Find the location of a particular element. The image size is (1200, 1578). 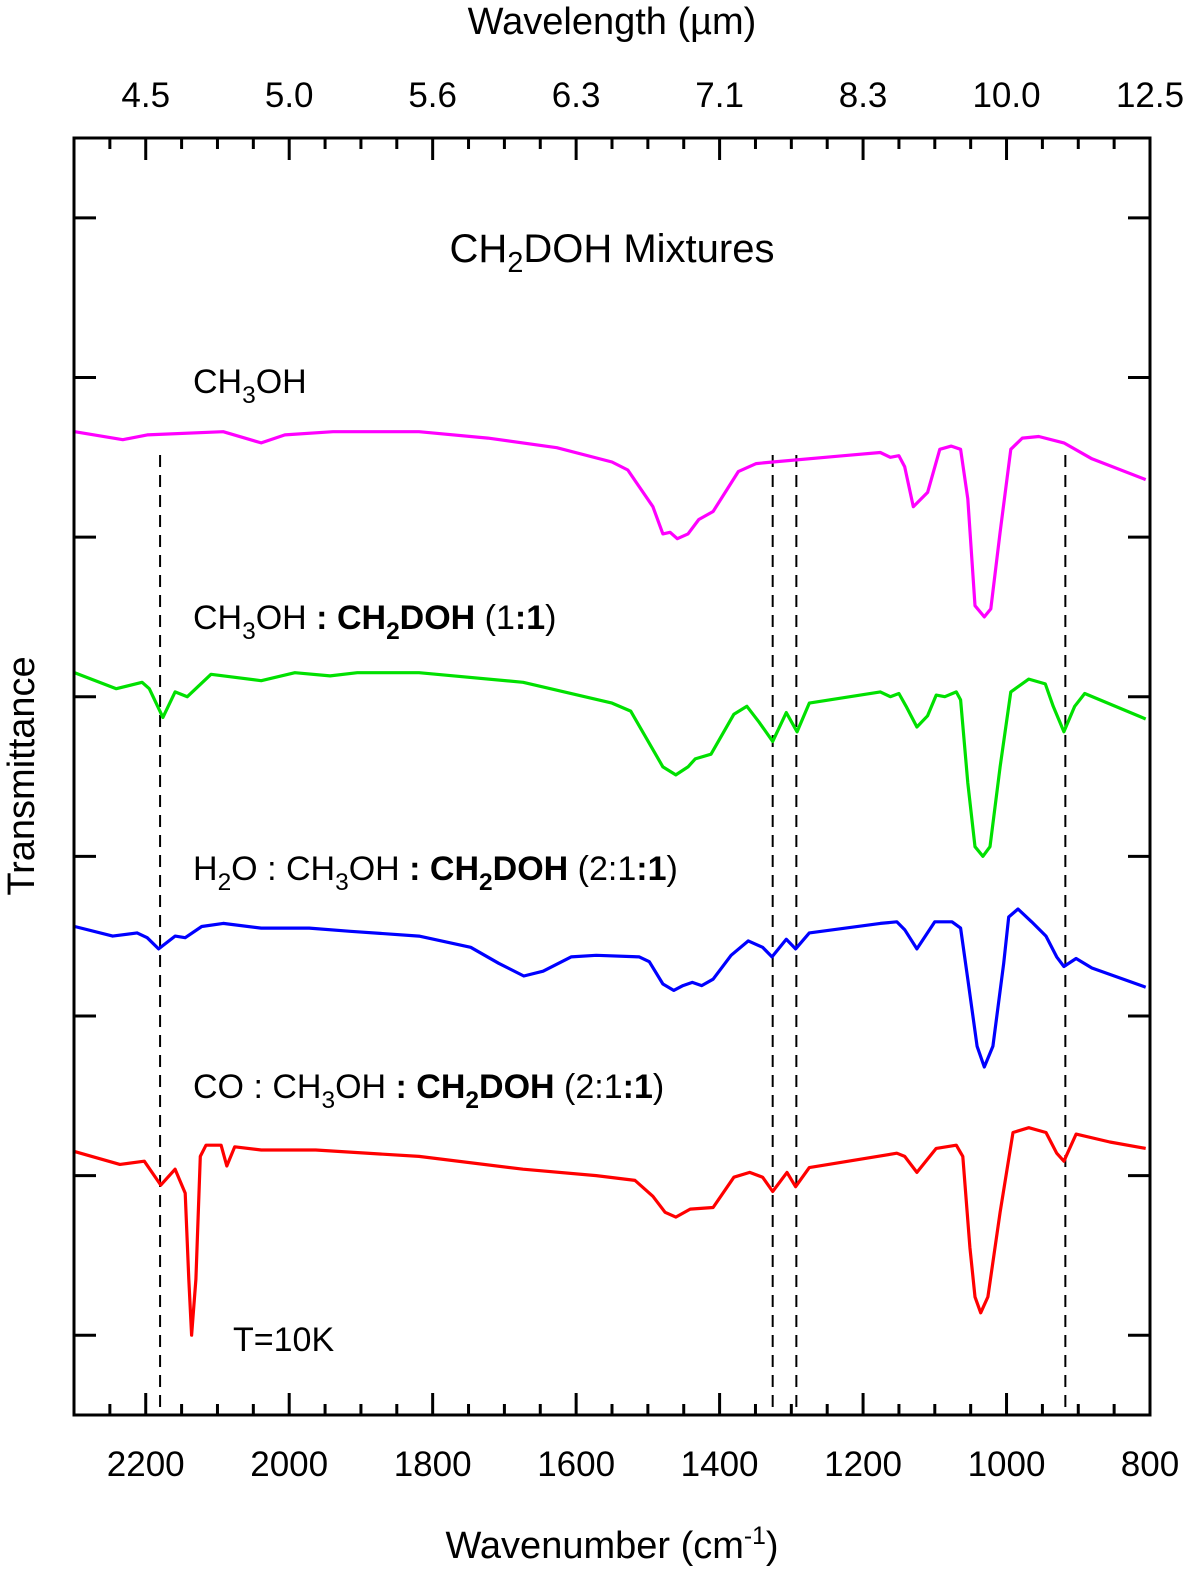

x-tick-label: 1600 is located at coordinates (576, 1464).